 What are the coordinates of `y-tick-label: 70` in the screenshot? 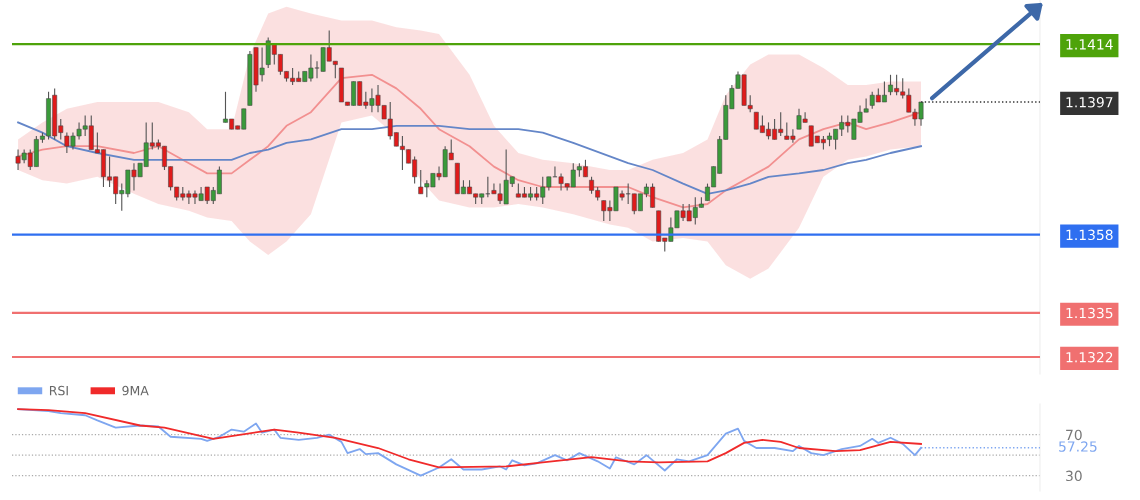 It's located at (1074, 435).